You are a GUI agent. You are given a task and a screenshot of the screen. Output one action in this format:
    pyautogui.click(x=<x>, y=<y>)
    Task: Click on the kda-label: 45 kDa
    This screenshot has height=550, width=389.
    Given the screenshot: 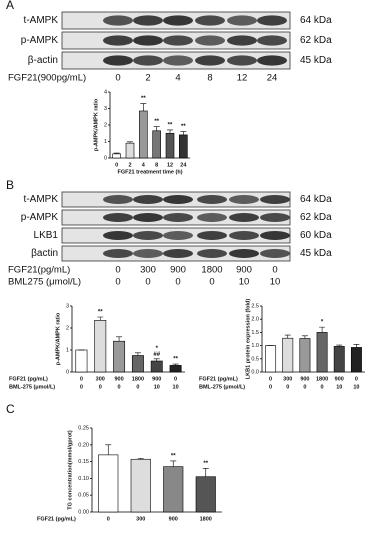 What is the action you would take?
    pyautogui.click(x=316, y=253)
    